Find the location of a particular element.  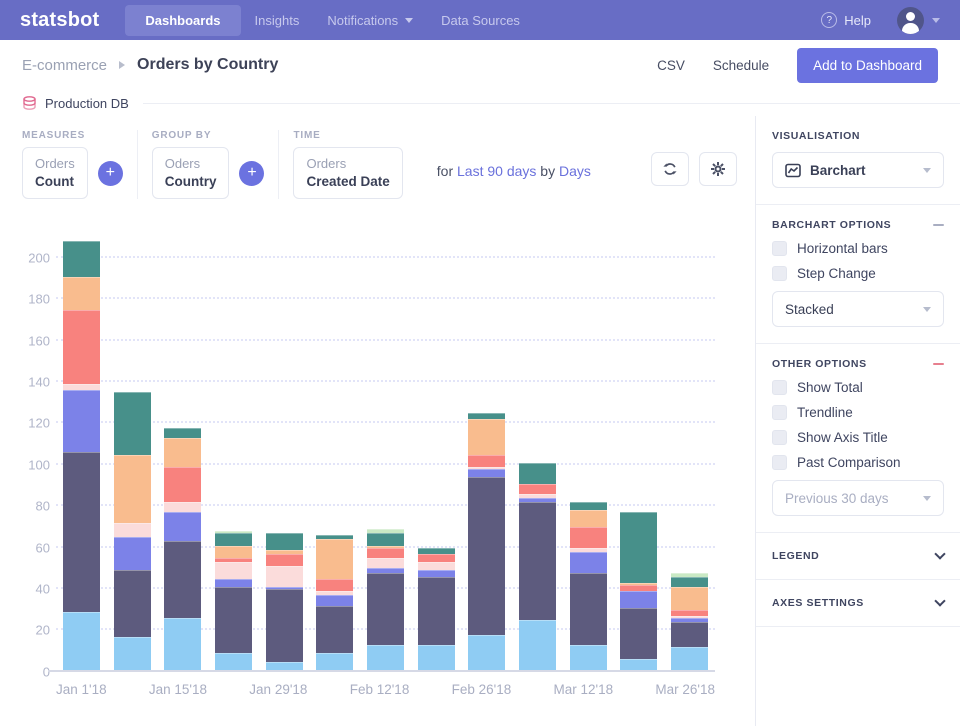

datasource-label: Production DB is located at coordinates (87, 103).